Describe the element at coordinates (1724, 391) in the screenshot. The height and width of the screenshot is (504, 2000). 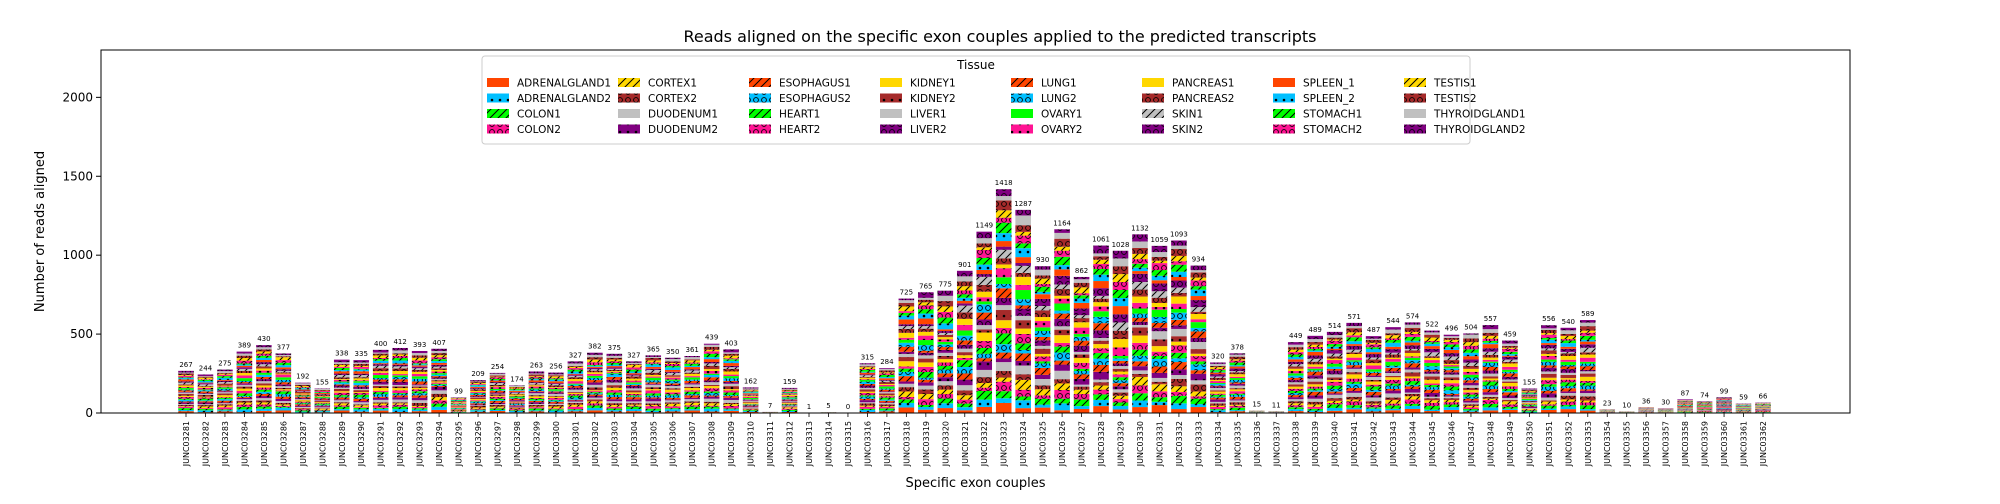
I see `data-label: 99` at that location.